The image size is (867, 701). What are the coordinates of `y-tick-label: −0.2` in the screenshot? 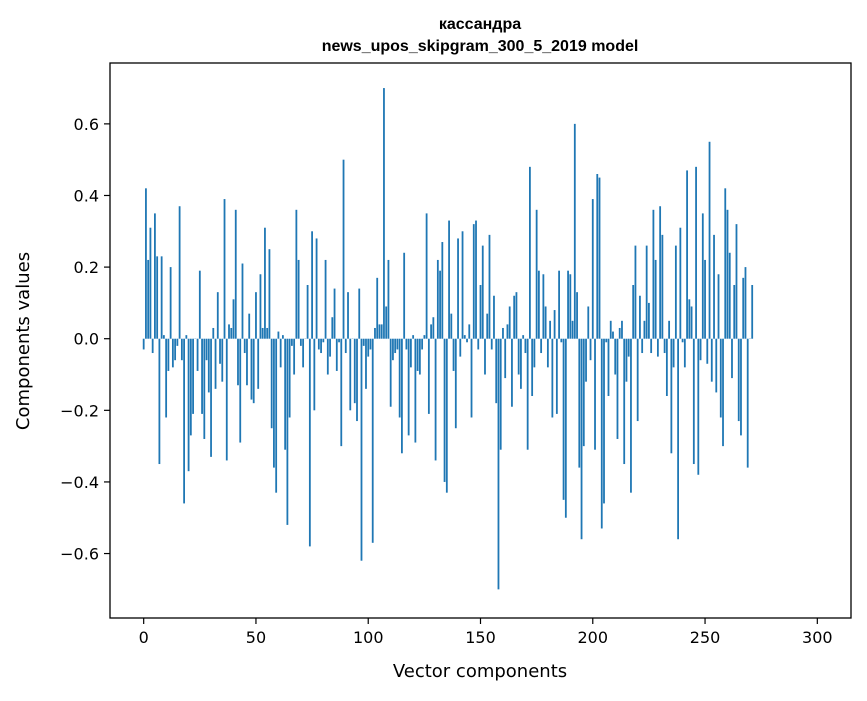 It's located at (79, 410).